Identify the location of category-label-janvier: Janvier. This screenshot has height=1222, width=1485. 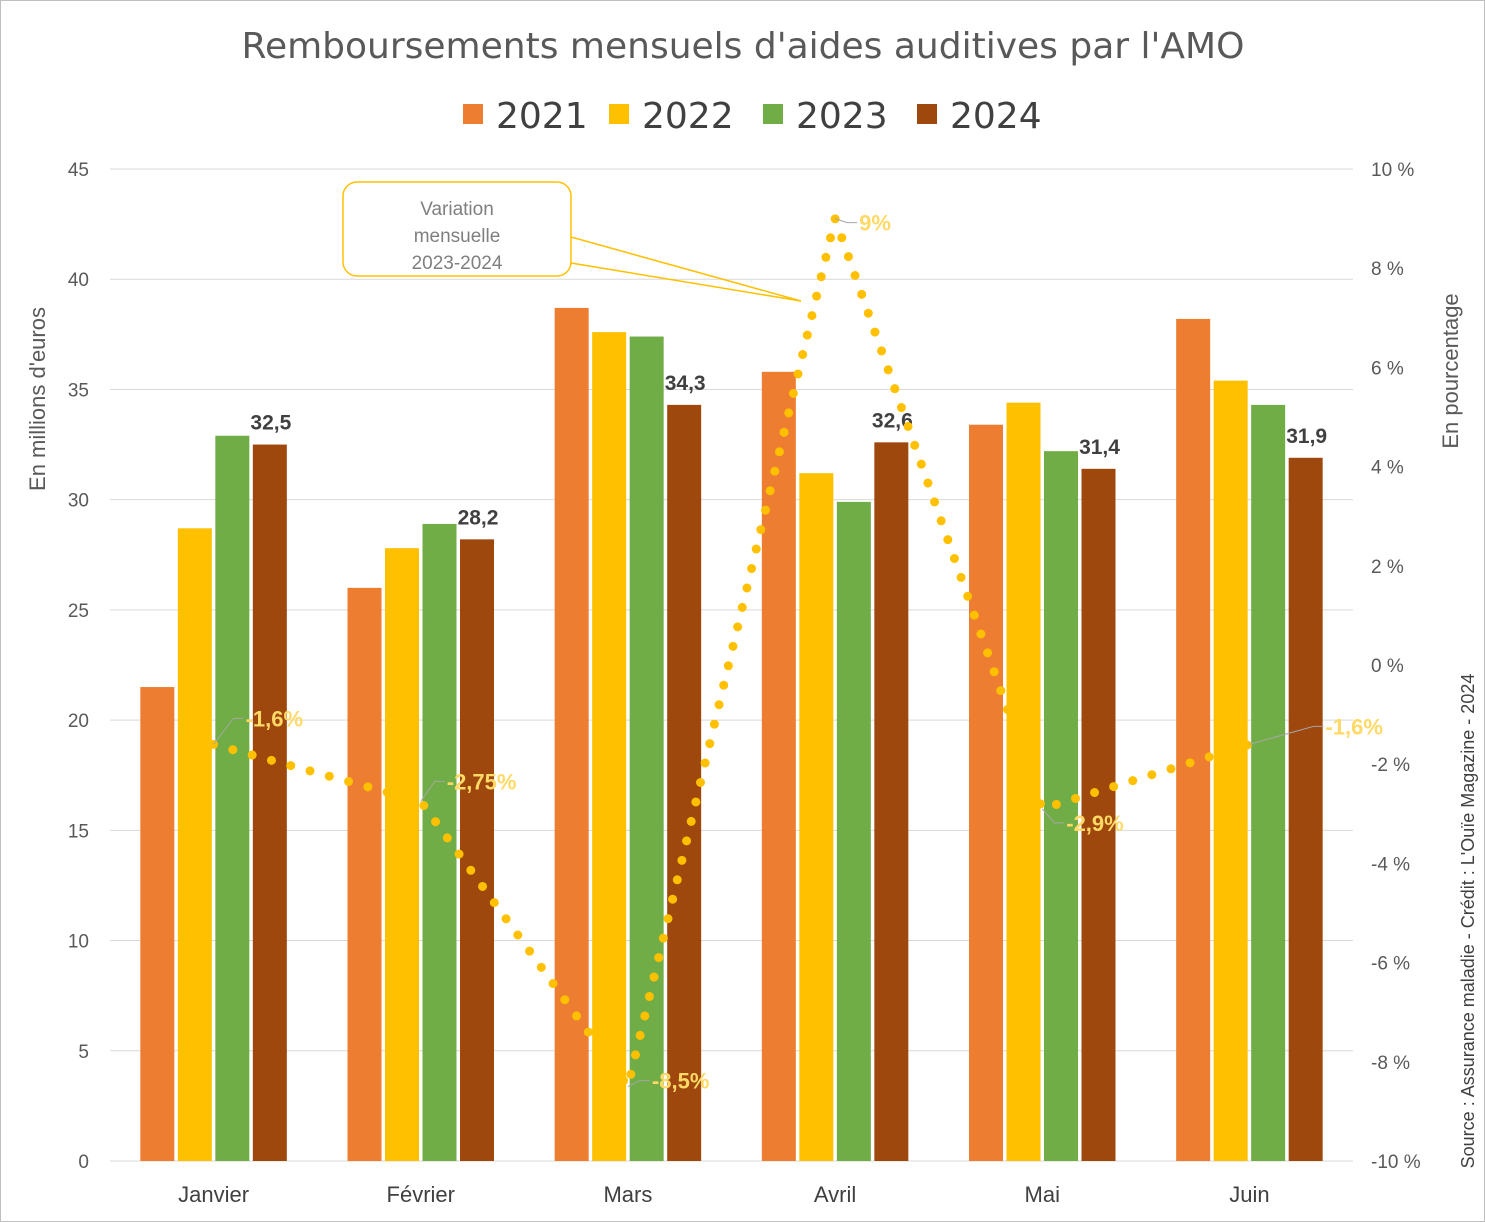
(213, 1194).